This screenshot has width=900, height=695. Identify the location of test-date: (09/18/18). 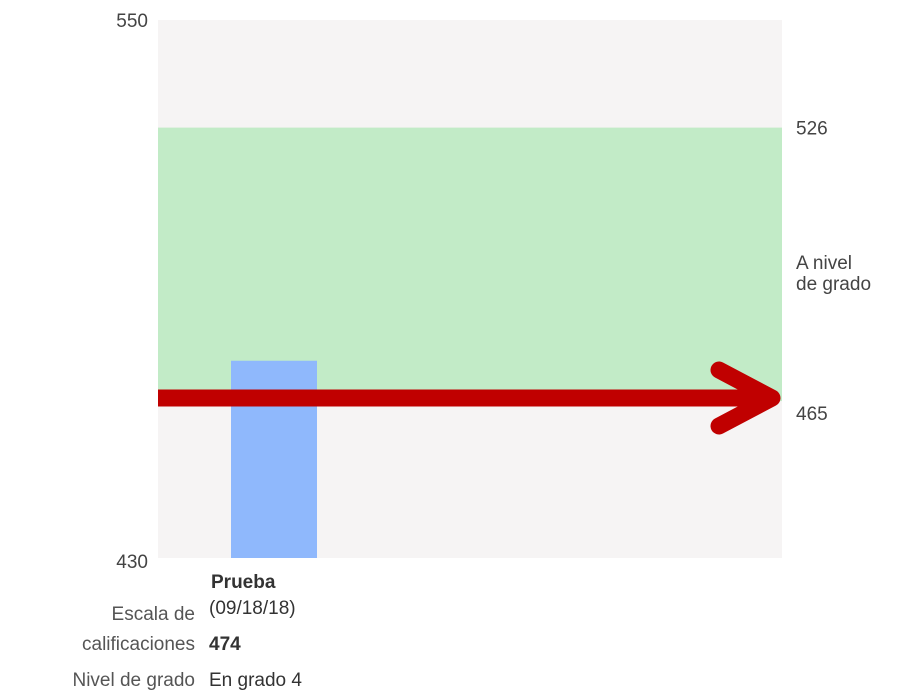
(252, 608).